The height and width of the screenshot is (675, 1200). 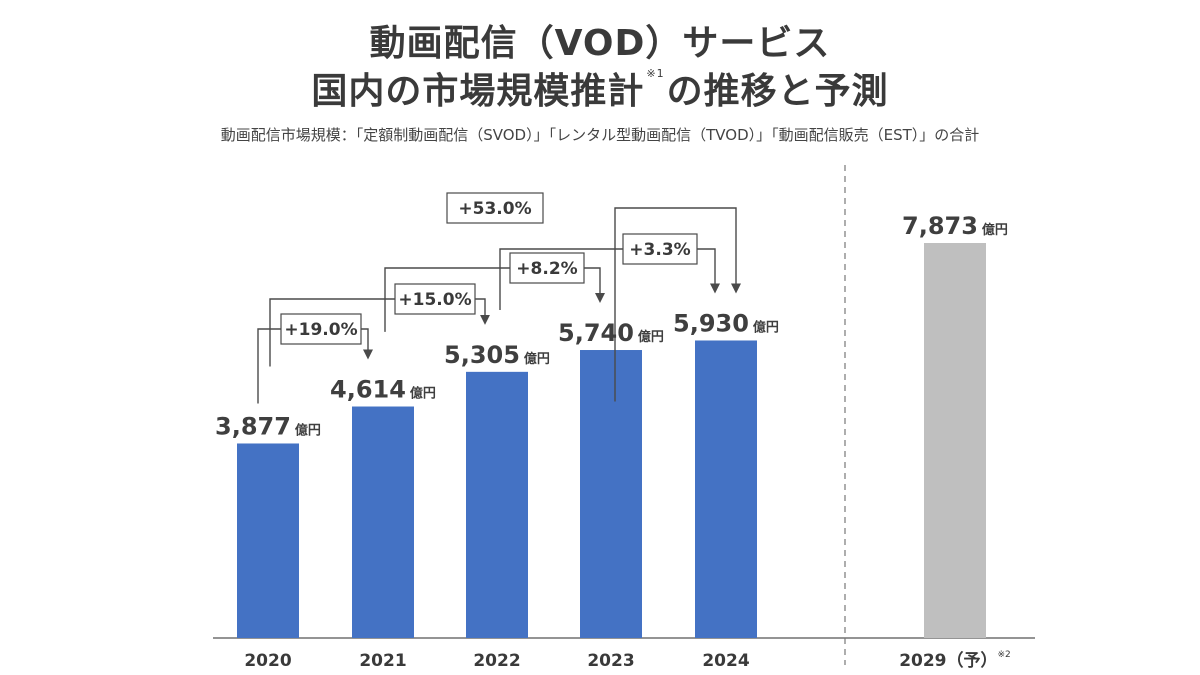 What do you see at coordinates (494, 299) in the screenshot?
I see `growth-bracket-2022-2023` at bounding box center [494, 299].